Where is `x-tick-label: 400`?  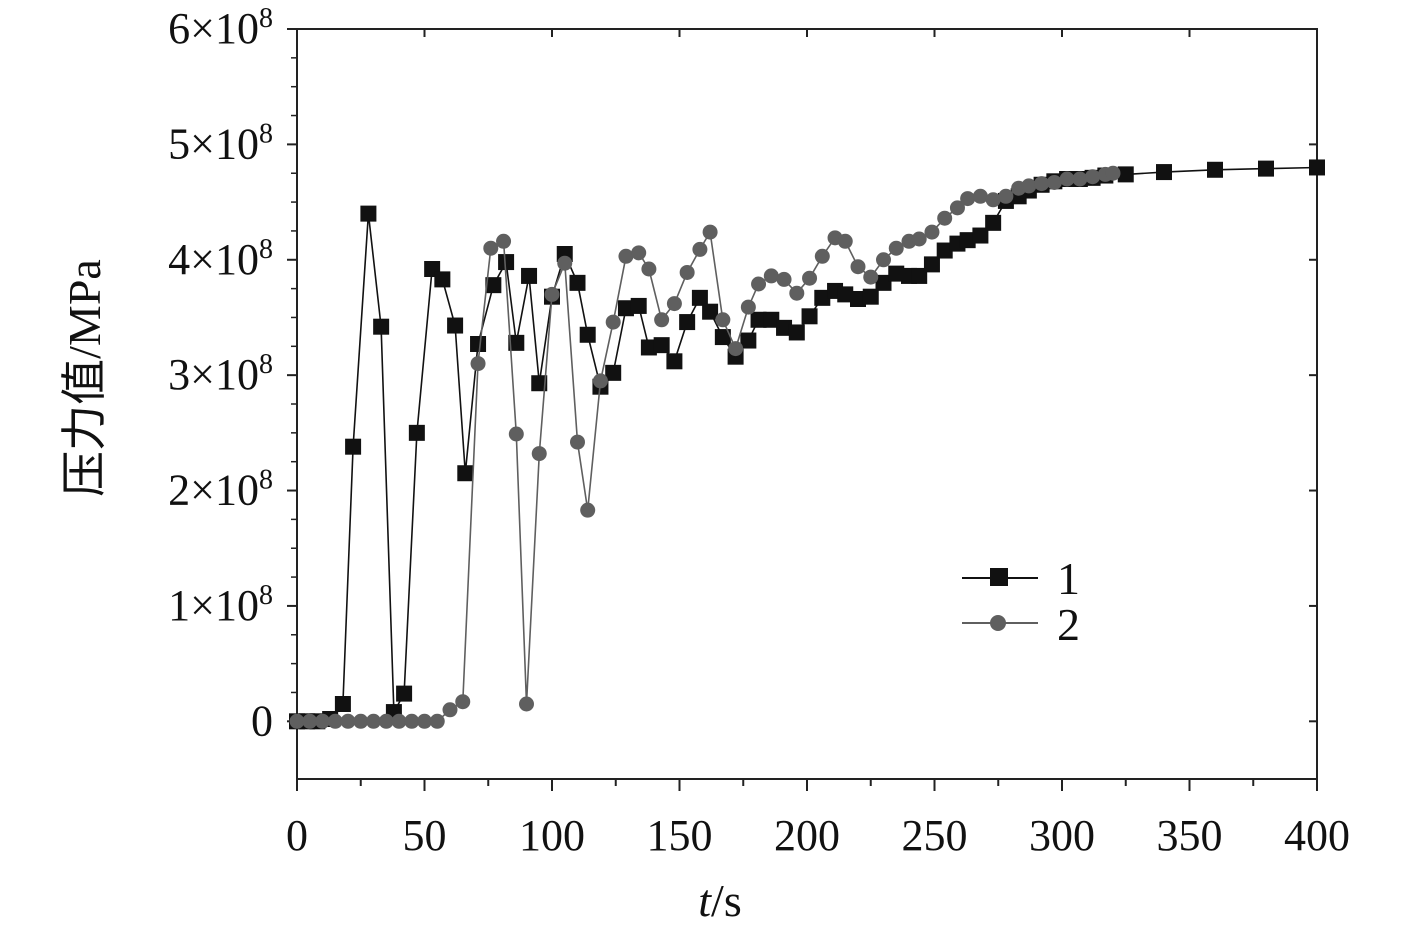
x-tick-label: 400 is located at coordinates (1317, 835).